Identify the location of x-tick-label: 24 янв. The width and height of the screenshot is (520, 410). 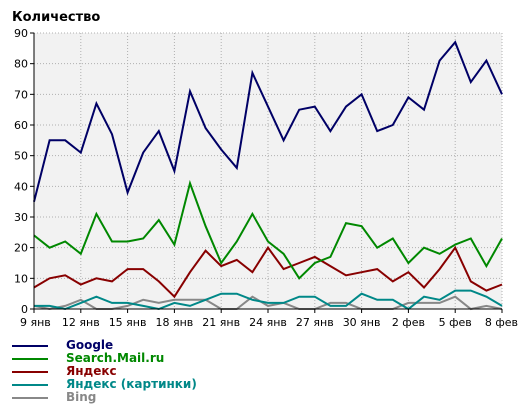
(268, 322).